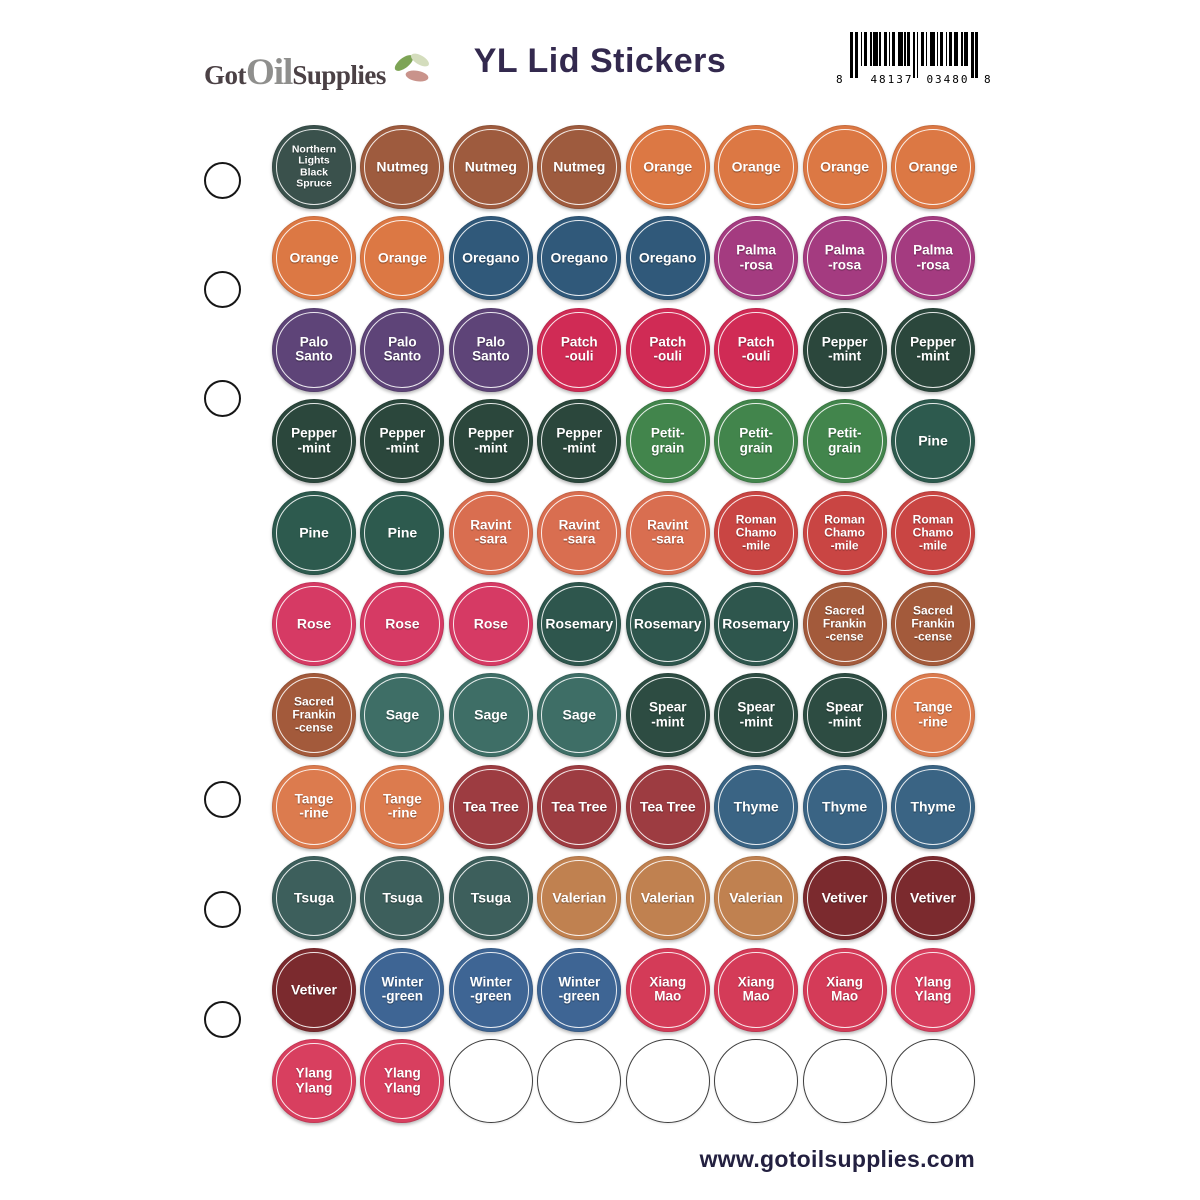 This screenshot has width=1200, height=1200. Describe the element at coordinates (579, 532) in the screenshot. I see `sticker-ravintsara: Ravint -sara` at that location.